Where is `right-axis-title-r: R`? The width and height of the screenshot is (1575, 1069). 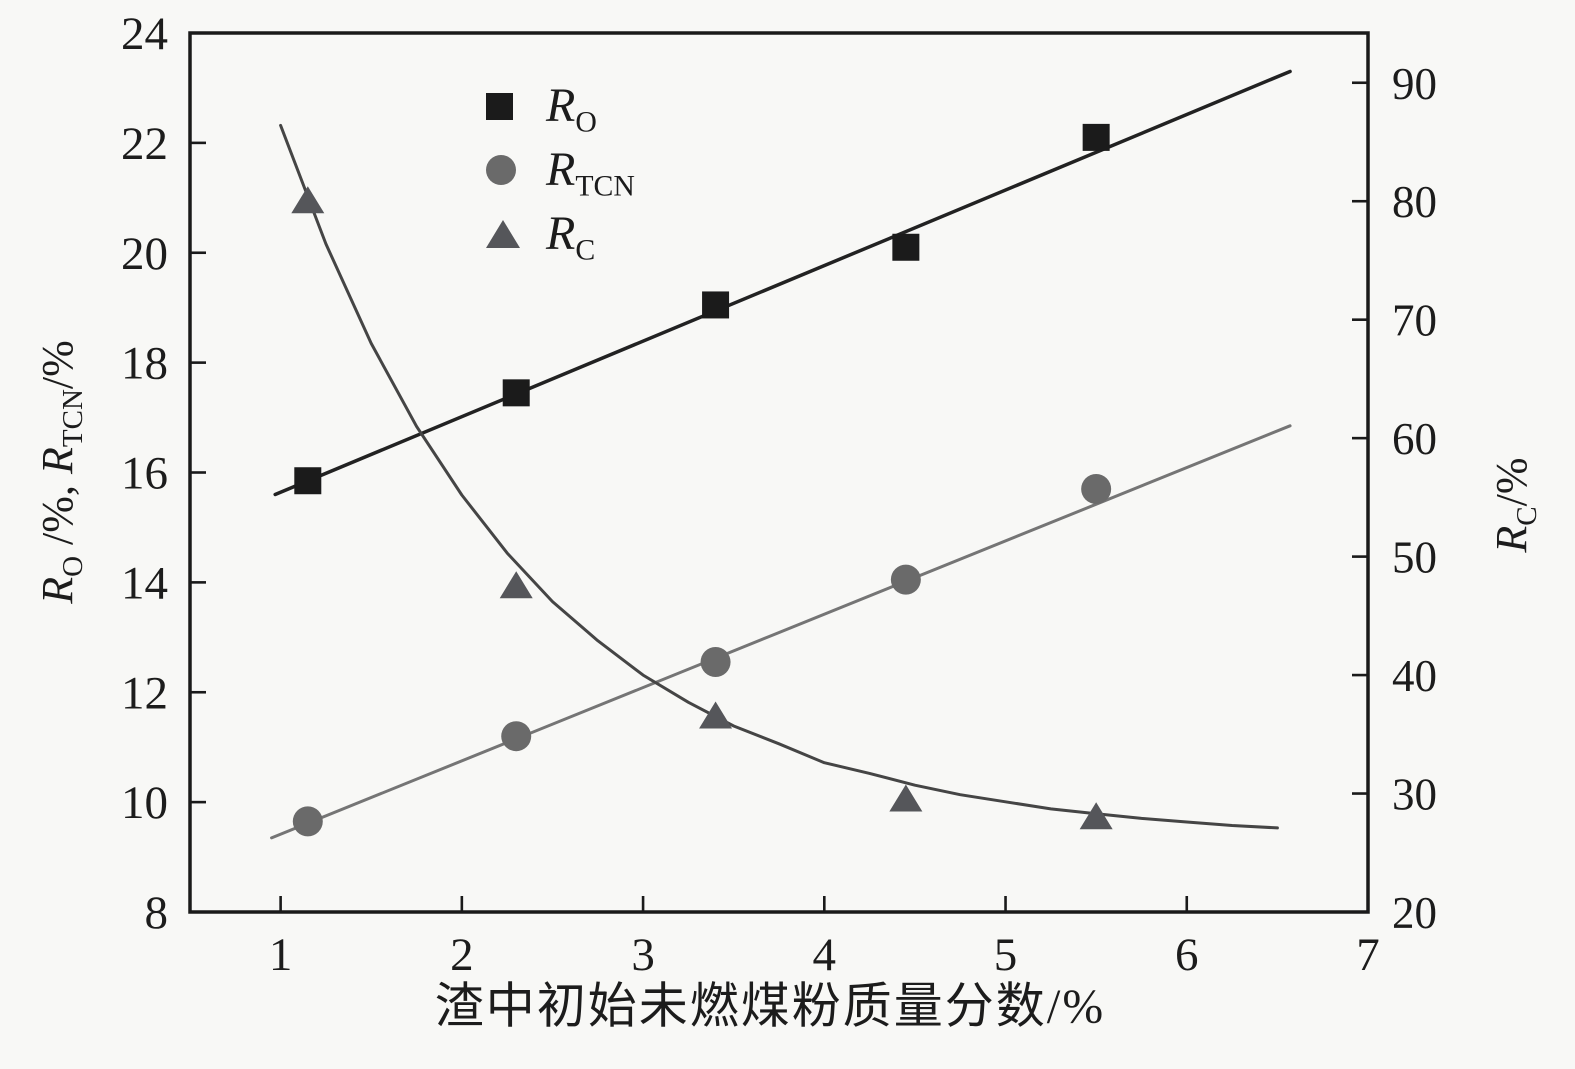 right-axis-title-r: R is located at coordinates (1511, 539).